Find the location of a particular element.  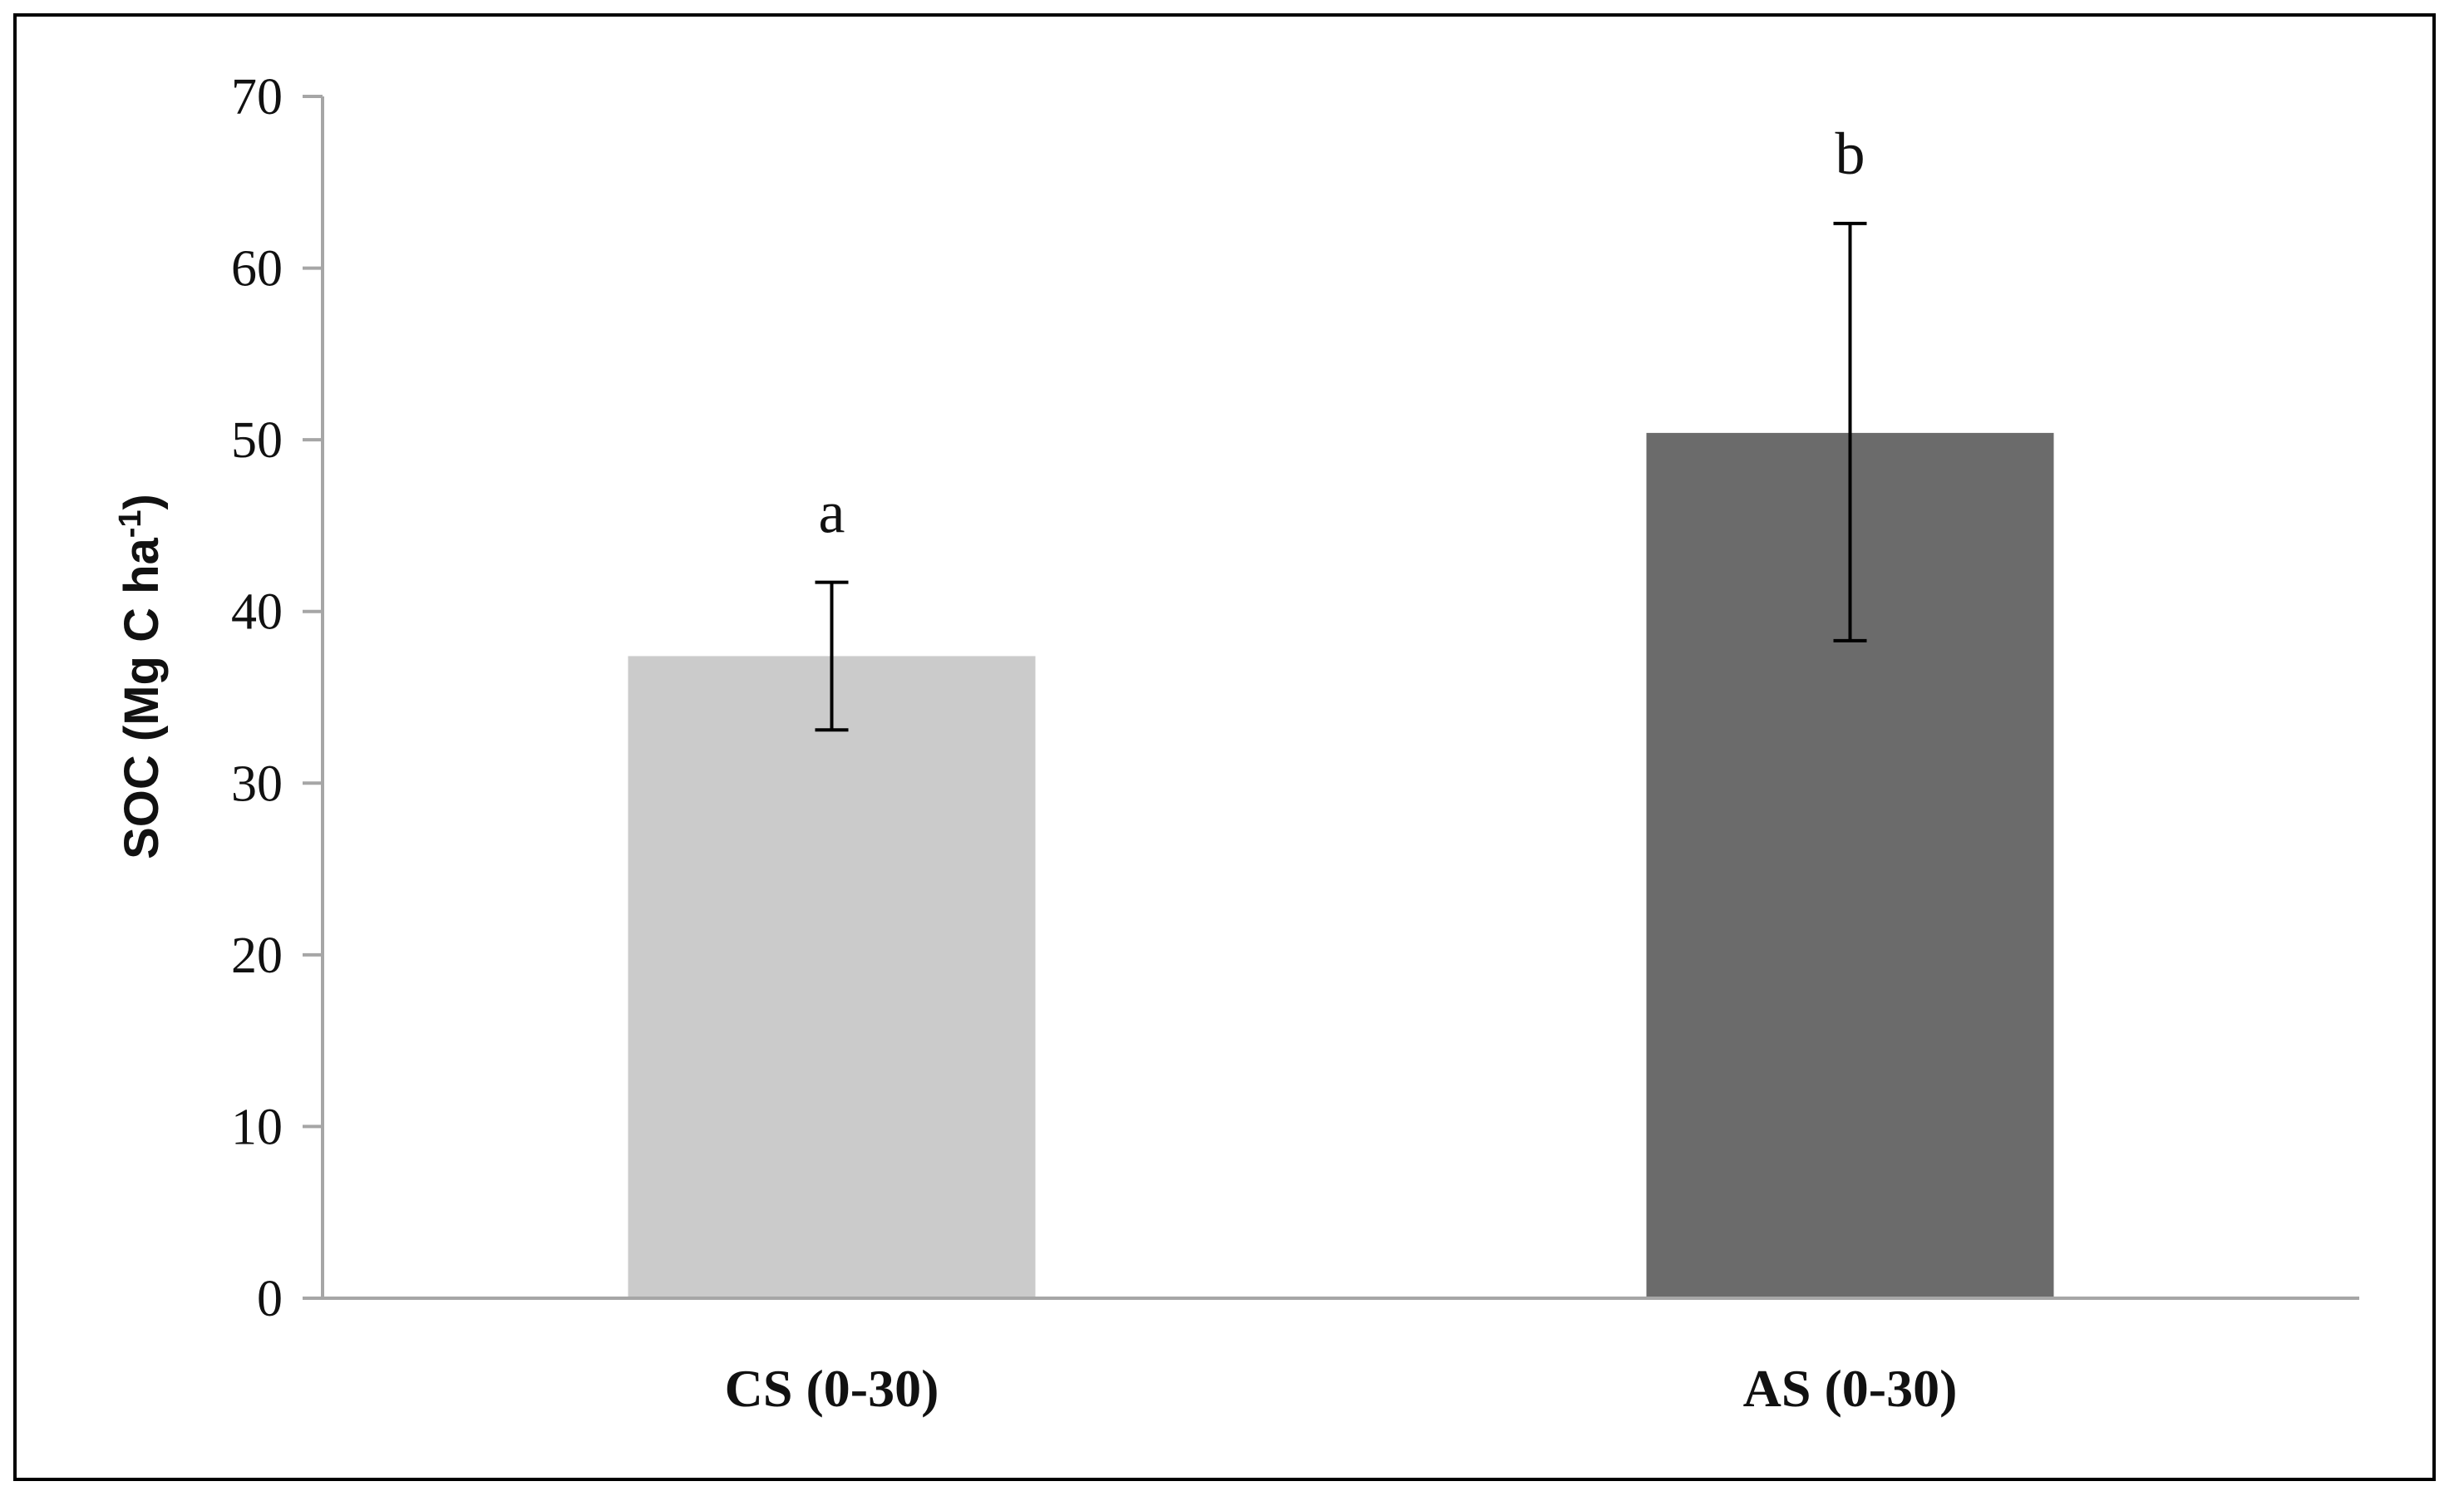

y-tick-label: 70 is located at coordinates (257, 97).